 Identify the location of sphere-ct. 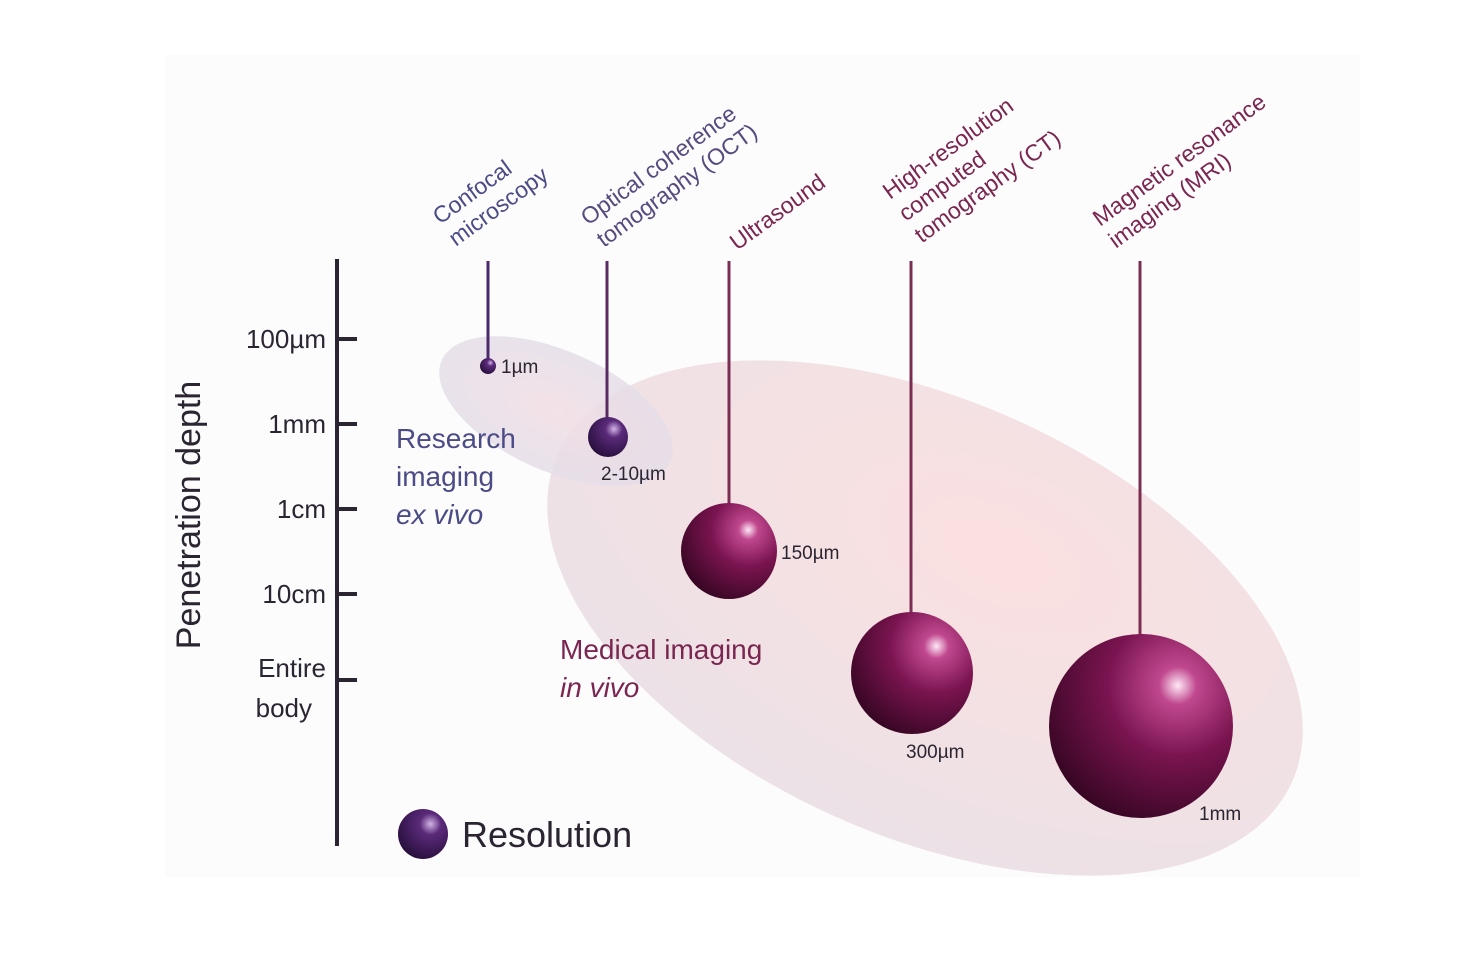
(912, 673).